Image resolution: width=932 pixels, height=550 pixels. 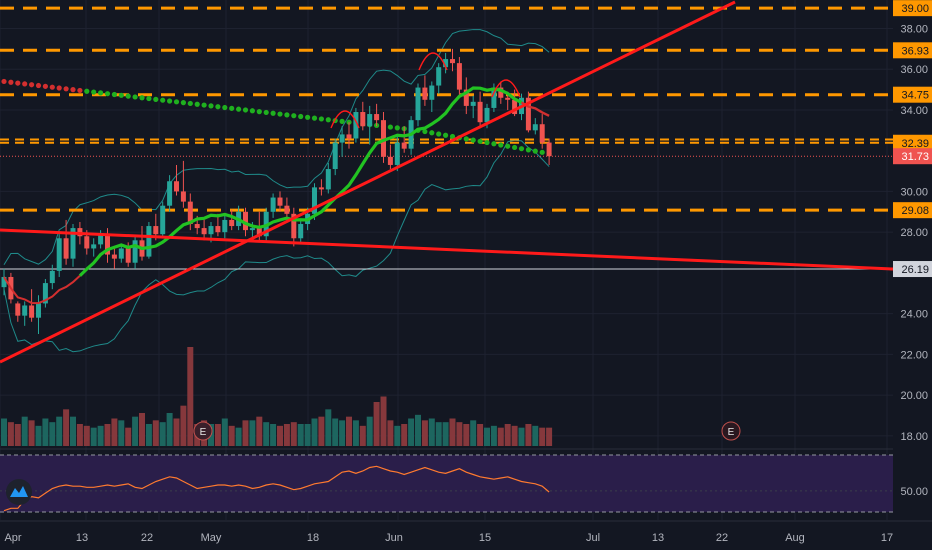 What do you see at coordinates (658, 538) in the screenshot?
I see `time-tick-label: 13` at bounding box center [658, 538].